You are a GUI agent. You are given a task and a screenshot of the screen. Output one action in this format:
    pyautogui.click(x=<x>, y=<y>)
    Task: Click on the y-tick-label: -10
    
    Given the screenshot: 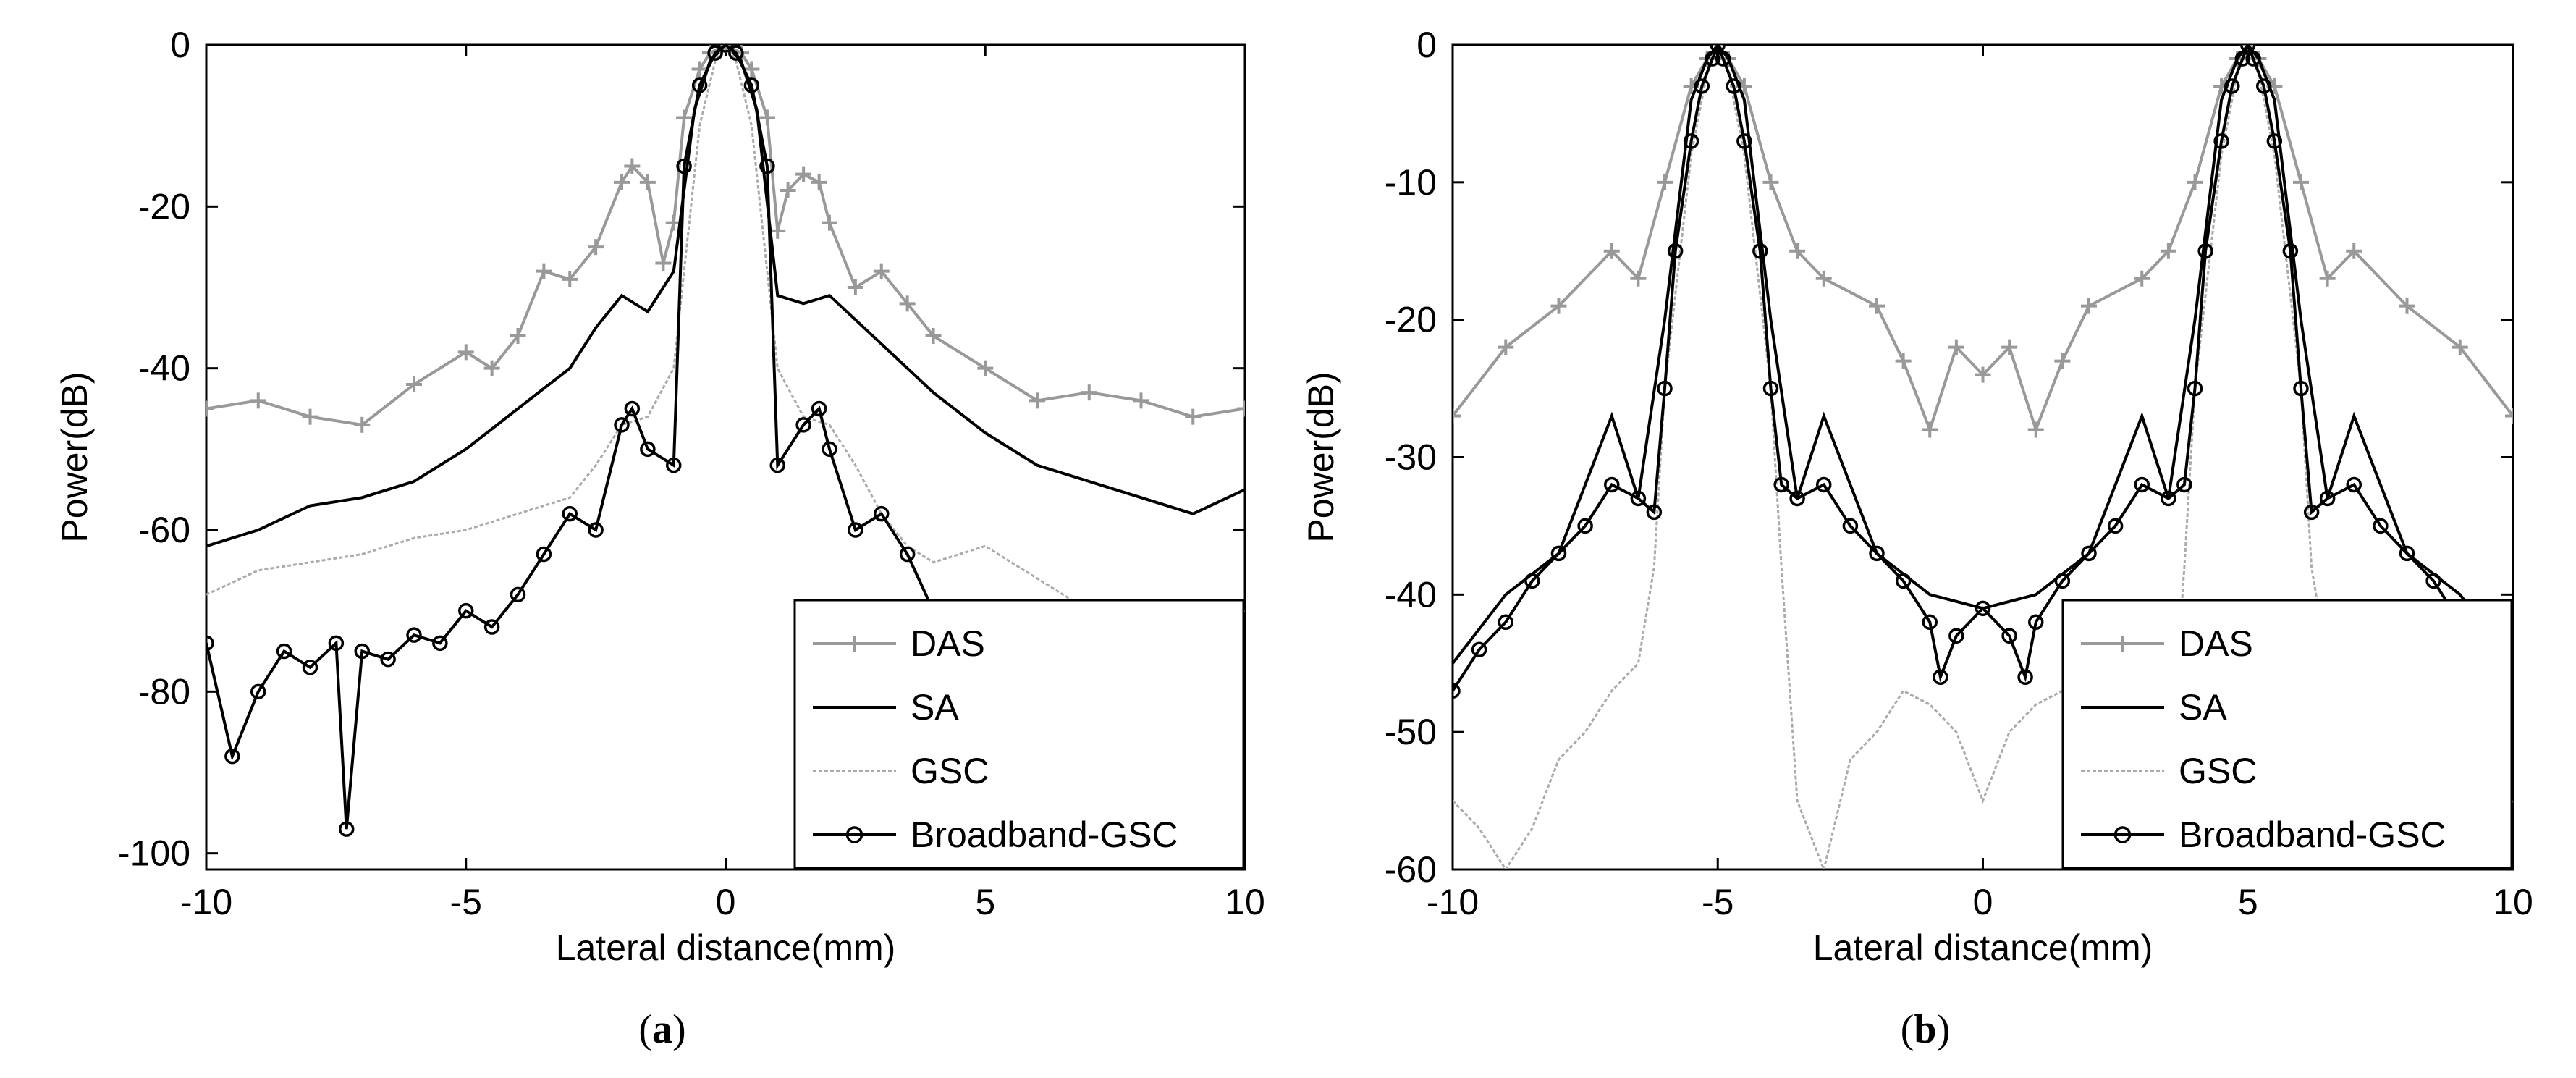 What is the action you would take?
    pyautogui.click(x=1411, y=182)
    